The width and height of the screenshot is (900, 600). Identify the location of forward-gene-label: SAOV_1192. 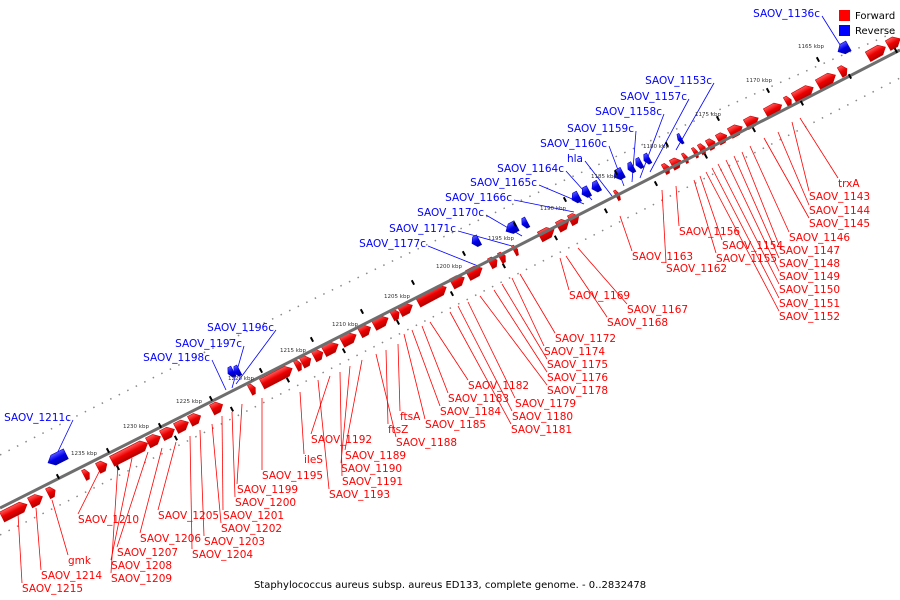
(341, 440).